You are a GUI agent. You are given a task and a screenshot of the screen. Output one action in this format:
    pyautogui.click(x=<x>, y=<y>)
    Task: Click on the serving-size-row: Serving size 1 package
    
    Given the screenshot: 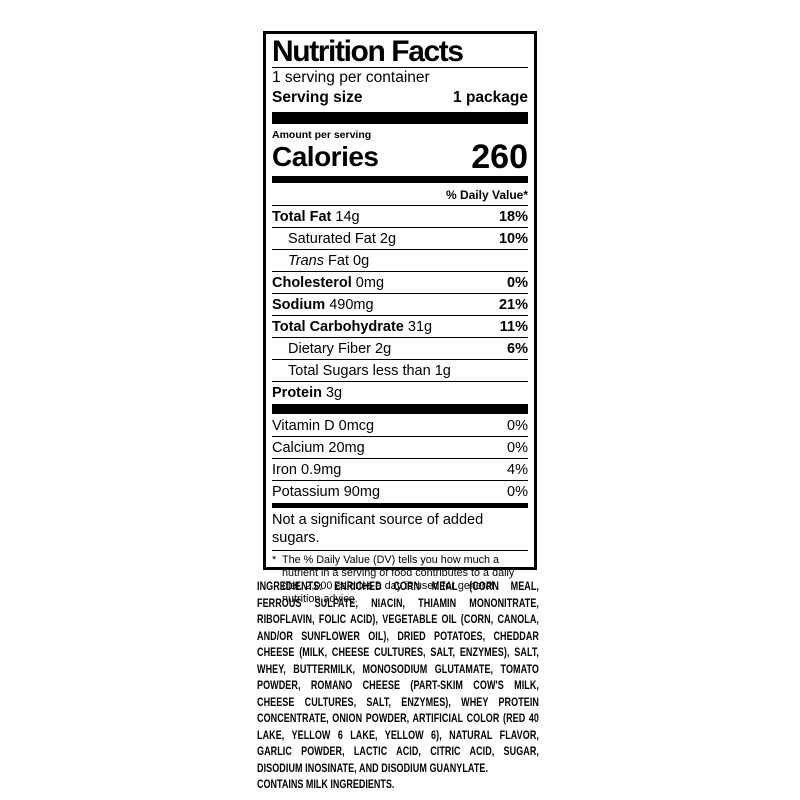 What is the action you would take?
    pyautogui.click(x=400, y=99)
    